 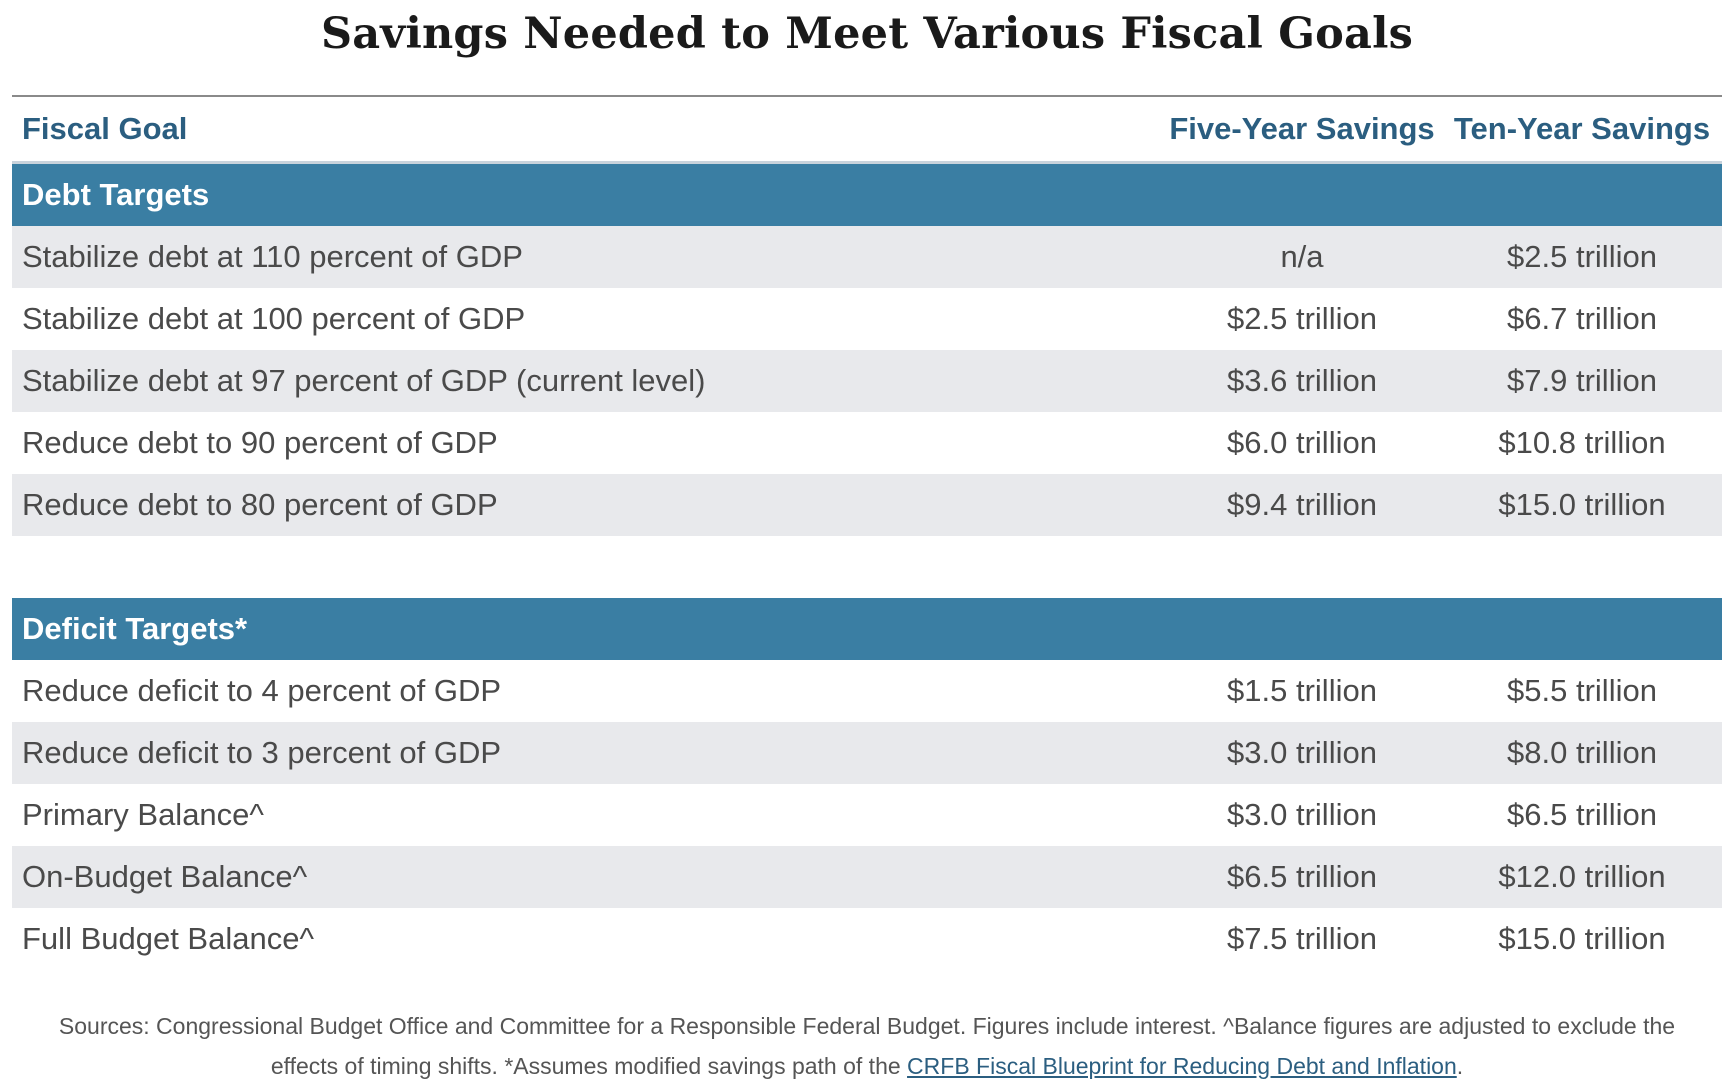 What do you see at coordinates (1582, 876) in the screenshot?
I see `row-ten-year: $12.0 trillion` at bounding box center [1582, 876].